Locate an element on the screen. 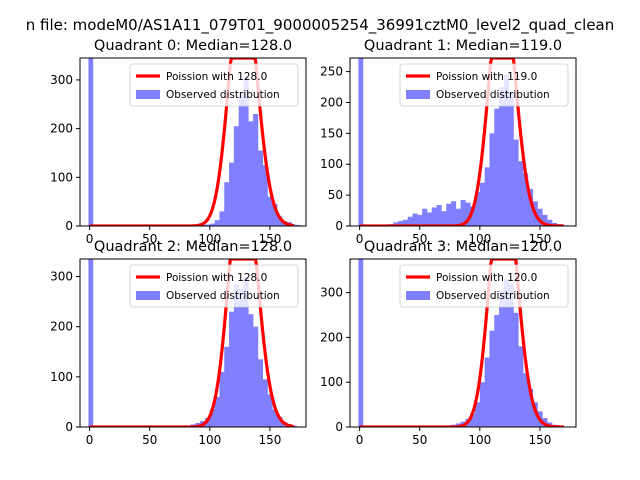 The height and width of the screenshot is (480, 640). subplot-title: Quadrant 0: Median=128.0 is located at coordinates (193, 46).